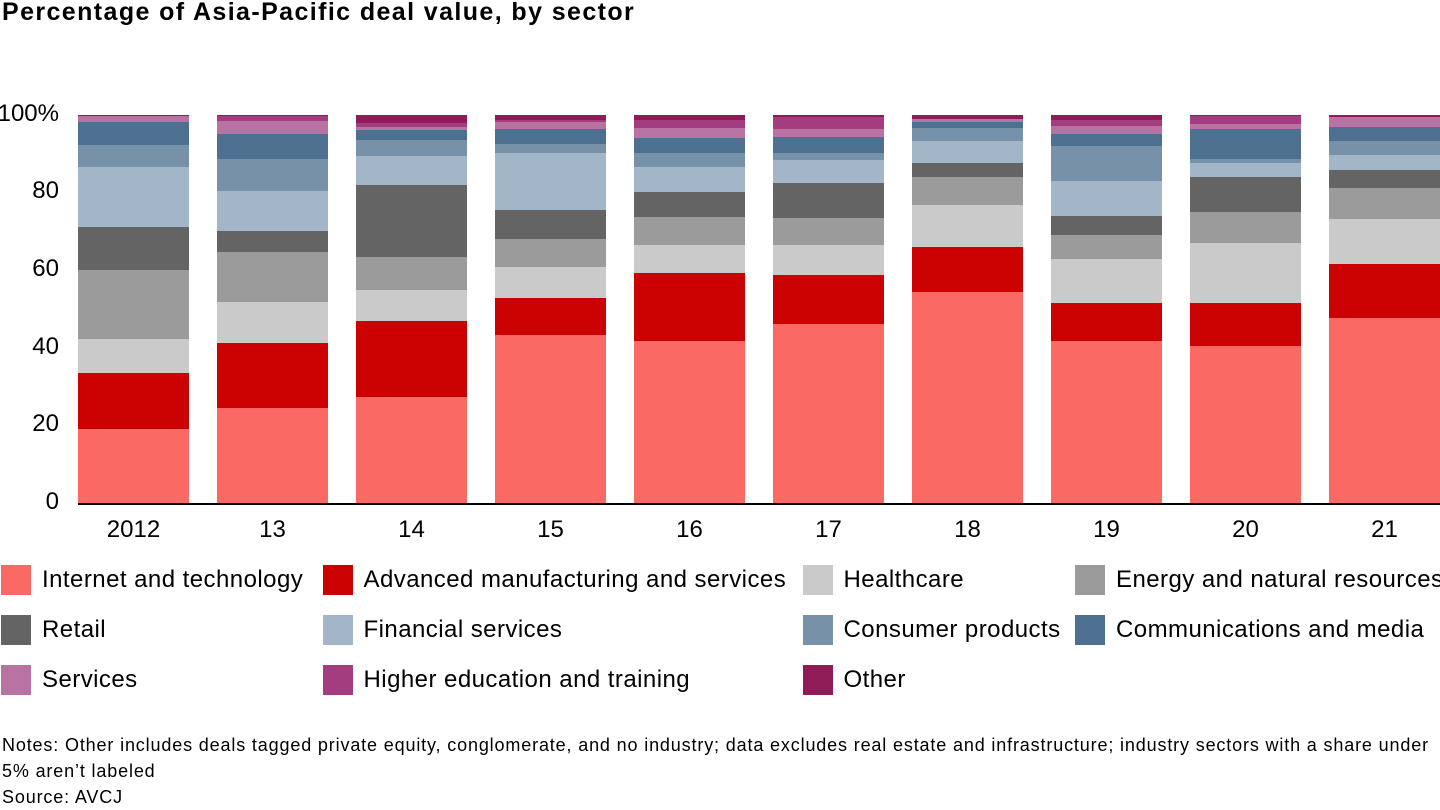 The height and width of the screenshot is (810, 1440). I want to click on y-axis-tick-label: 20, so click(45, 424).